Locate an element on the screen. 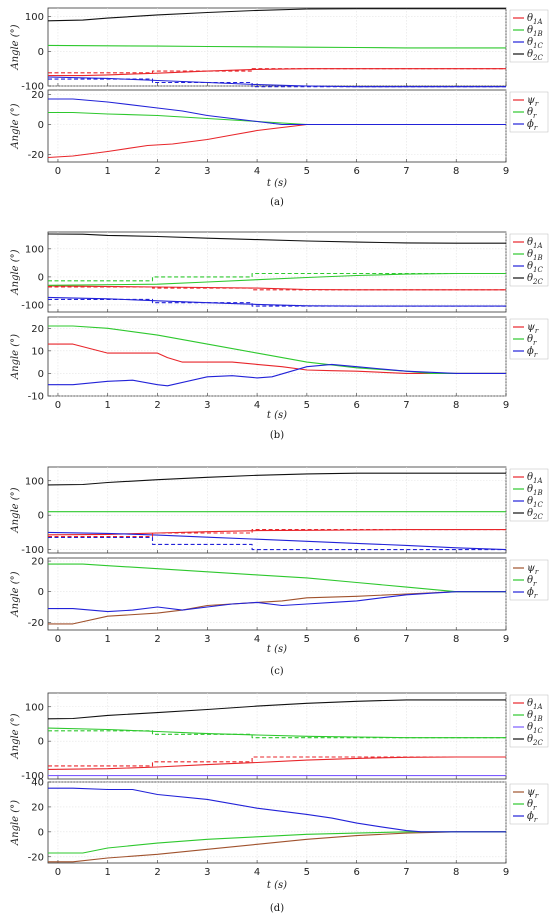 This screenshot has width=550, height=918. series-line-ψr is located at coordinates (277, 847).